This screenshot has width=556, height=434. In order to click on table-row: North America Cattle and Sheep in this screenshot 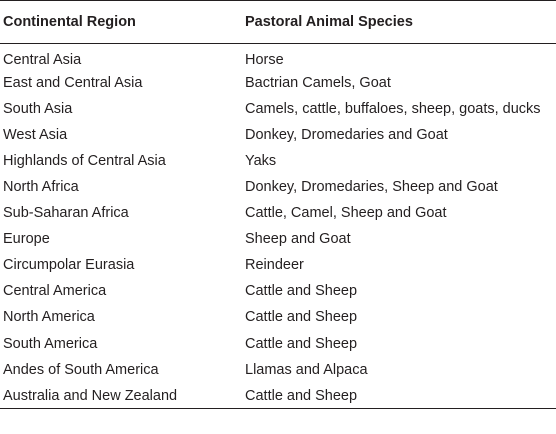, I will do `click(278, 317)`.